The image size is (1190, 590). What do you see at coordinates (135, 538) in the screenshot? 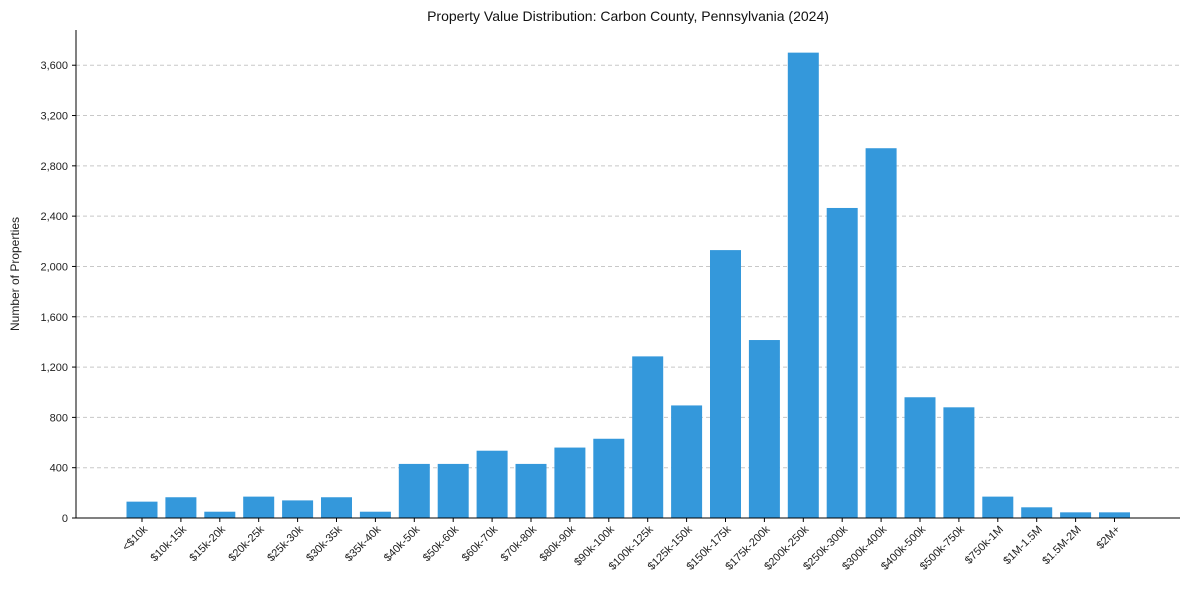
I see `x-tick-label: <$10k` at bounding box center [135, 538].